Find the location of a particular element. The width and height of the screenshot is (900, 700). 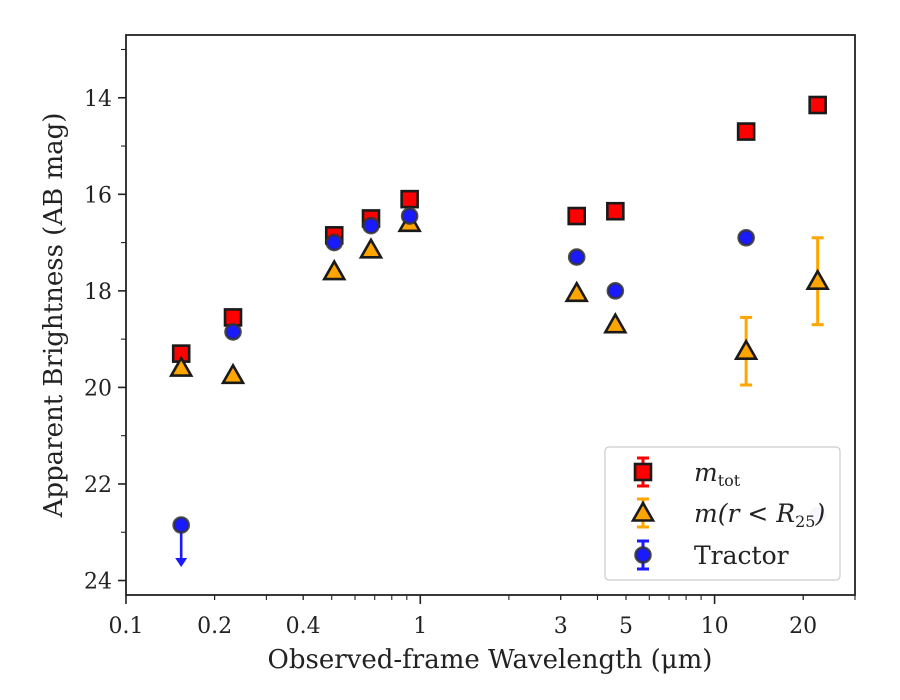

y-tick-label: 24 is located at coordinates (98, 582).